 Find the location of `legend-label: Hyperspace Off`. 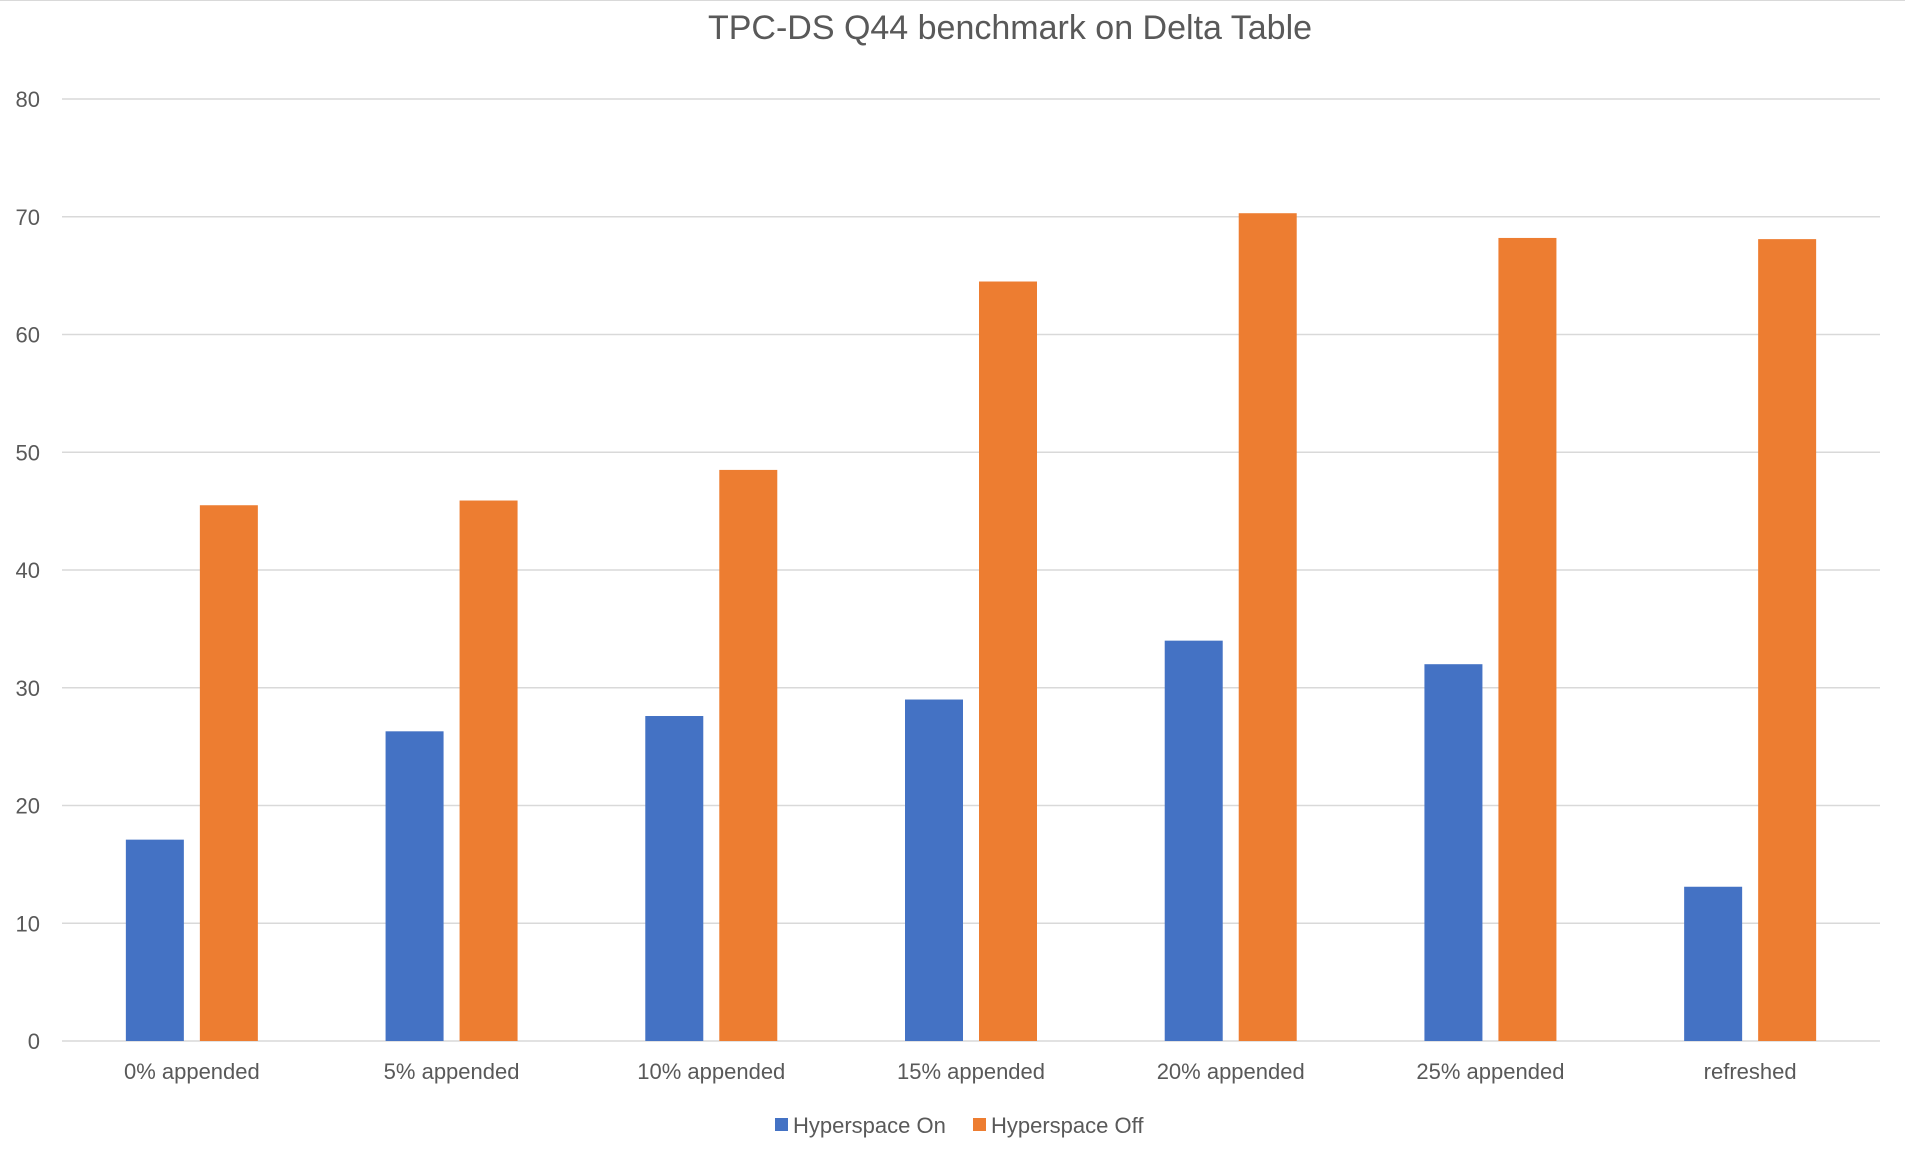

legend-label: Hyperspace Off is located at coordinates (1067, 1125).